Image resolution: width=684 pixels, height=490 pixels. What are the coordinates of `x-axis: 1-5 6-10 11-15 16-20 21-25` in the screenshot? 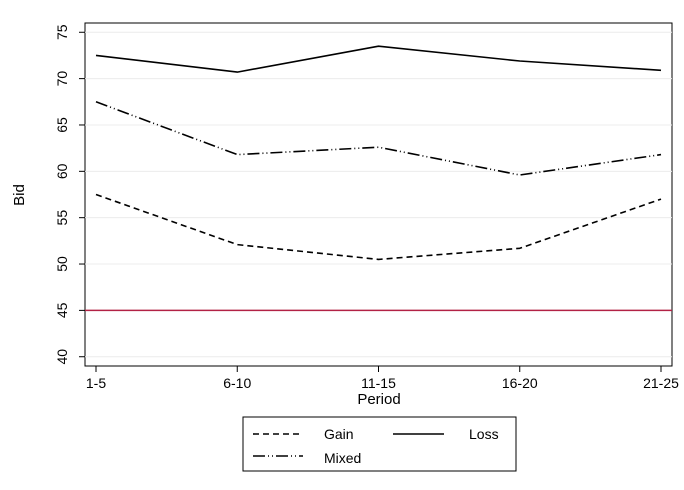 It's located at (382, 378).